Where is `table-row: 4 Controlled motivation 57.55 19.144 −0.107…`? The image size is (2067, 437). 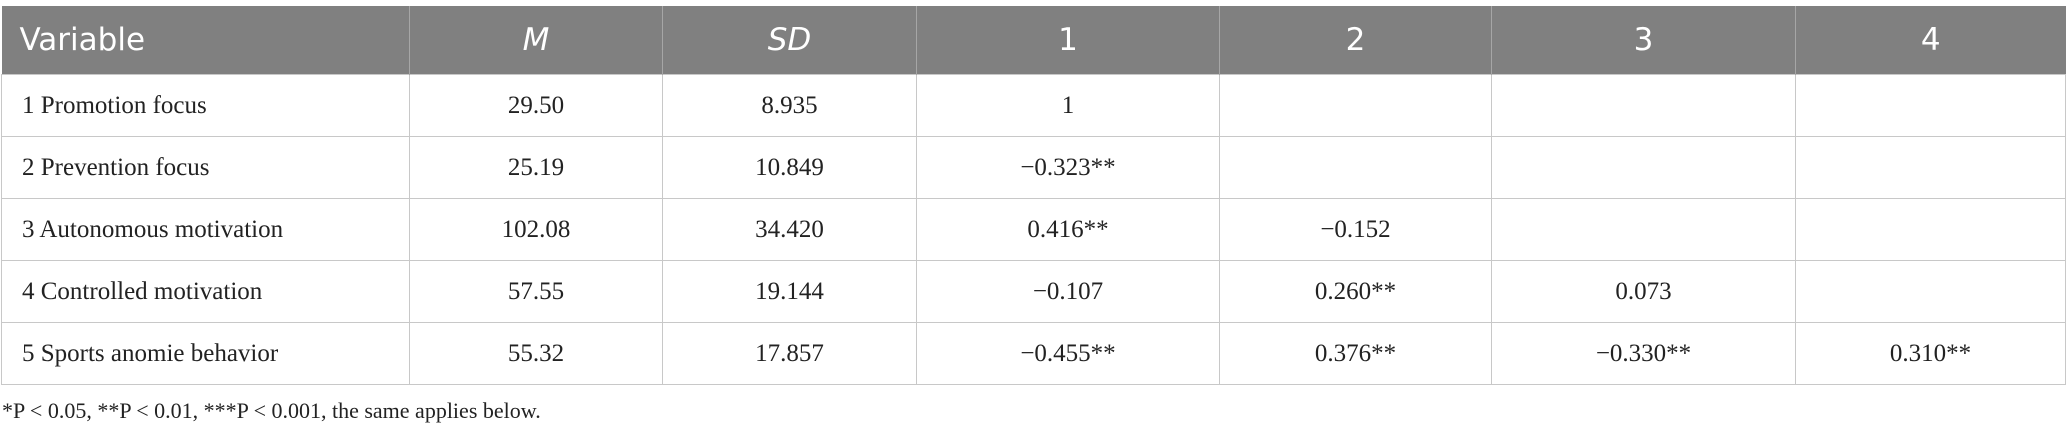 table-row: 4 Controlled motivation 57.55 19.144 −0.107… is located at coordinates (1033, 291).